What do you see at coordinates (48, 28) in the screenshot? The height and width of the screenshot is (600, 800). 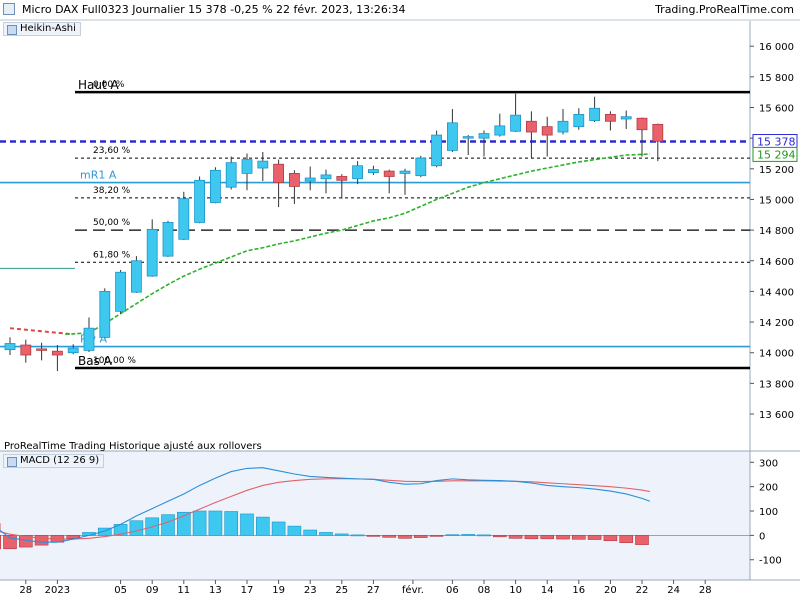 I see `indicator-chip-label: Heikin-Ashi` at bounding box center [48, 28].